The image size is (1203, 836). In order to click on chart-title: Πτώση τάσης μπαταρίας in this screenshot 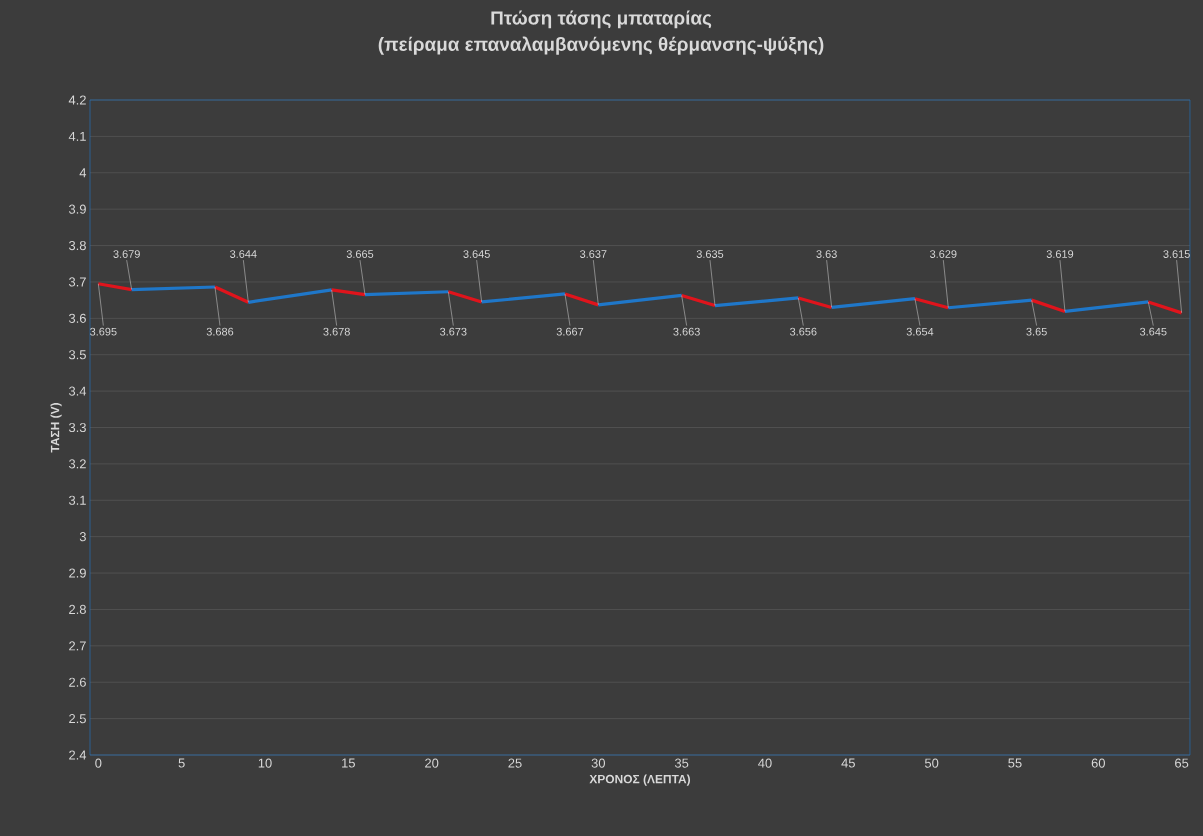, I will do `click(601, 19)`.